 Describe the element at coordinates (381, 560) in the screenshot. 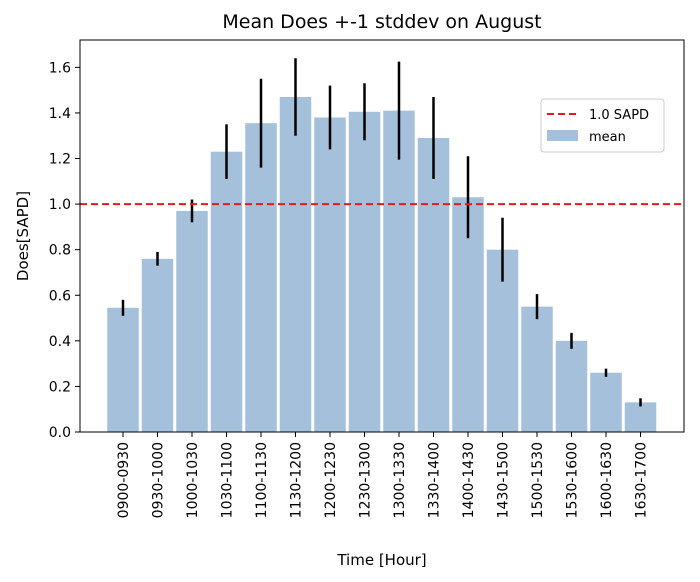

I see `x-axis-label: Time [Hour]` at that location.